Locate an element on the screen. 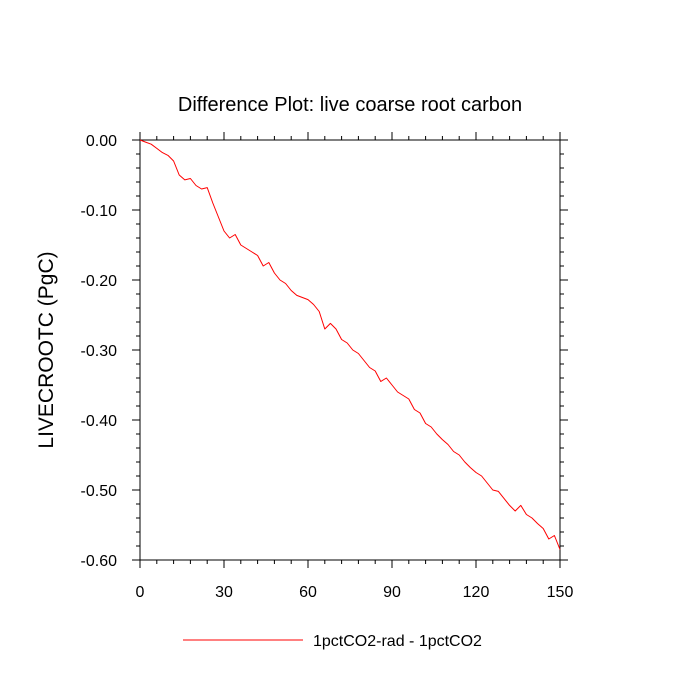 This screenshot has height=700, width=700. x-tick-label: 90 is located at coordinates (392, 592).